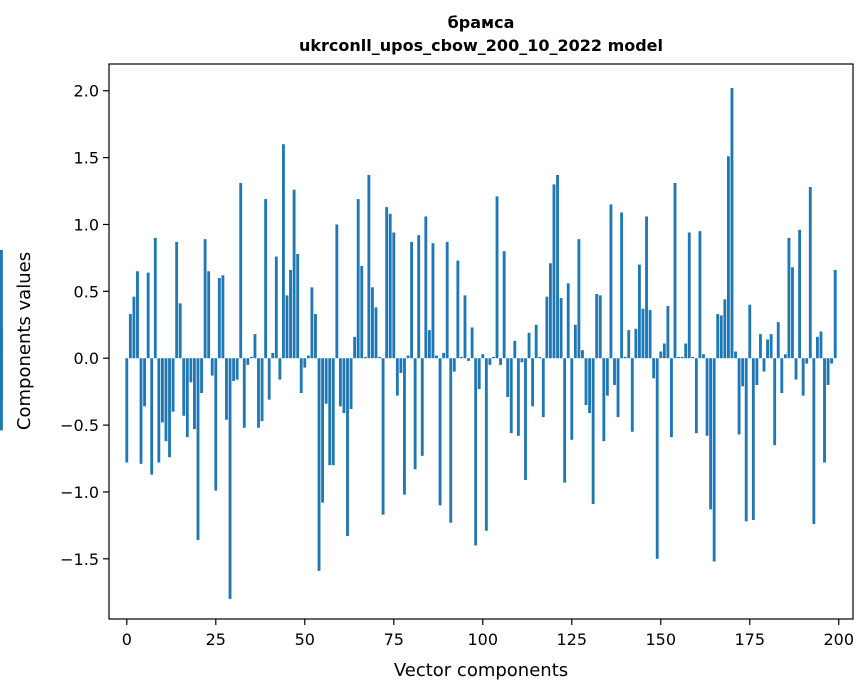  What do you see at coordinates (79, 559) in the screenshot?
I see `y-tick-label: −1.5` at bounding box center [79, 559].